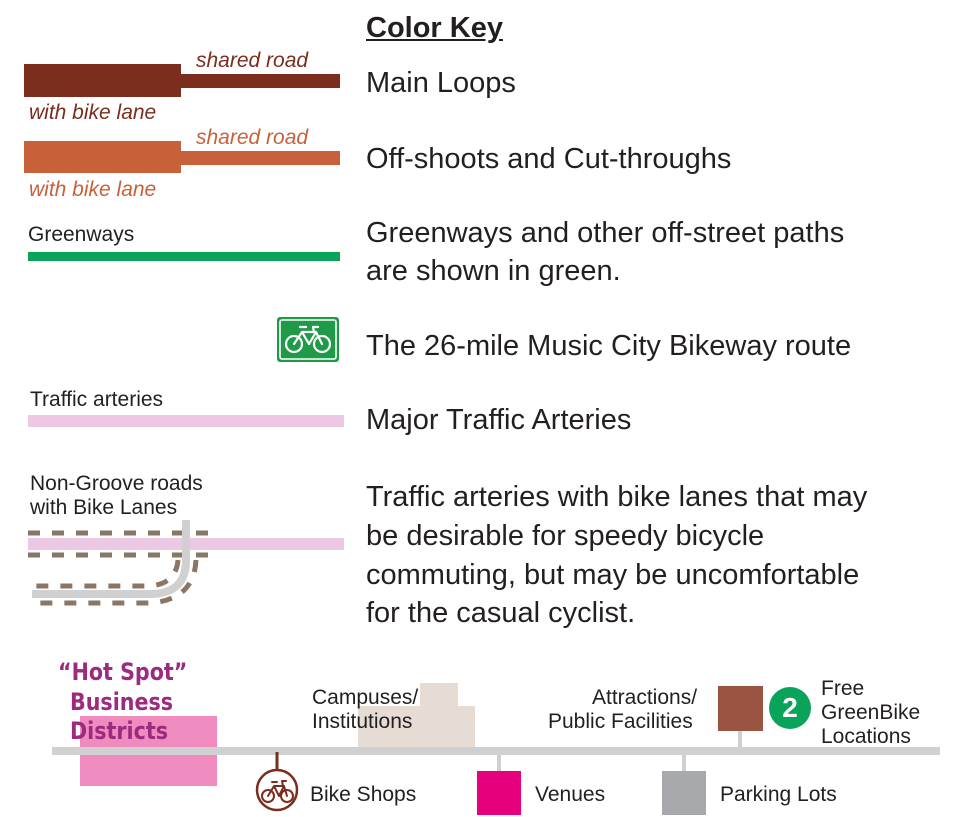 This screenshot has height=817, width=978. What do you see at coordinates (104, 507) in the screenshot?
I see `non-groove-label-line2: with Bike Lanes` at bounding box center [104, 507].